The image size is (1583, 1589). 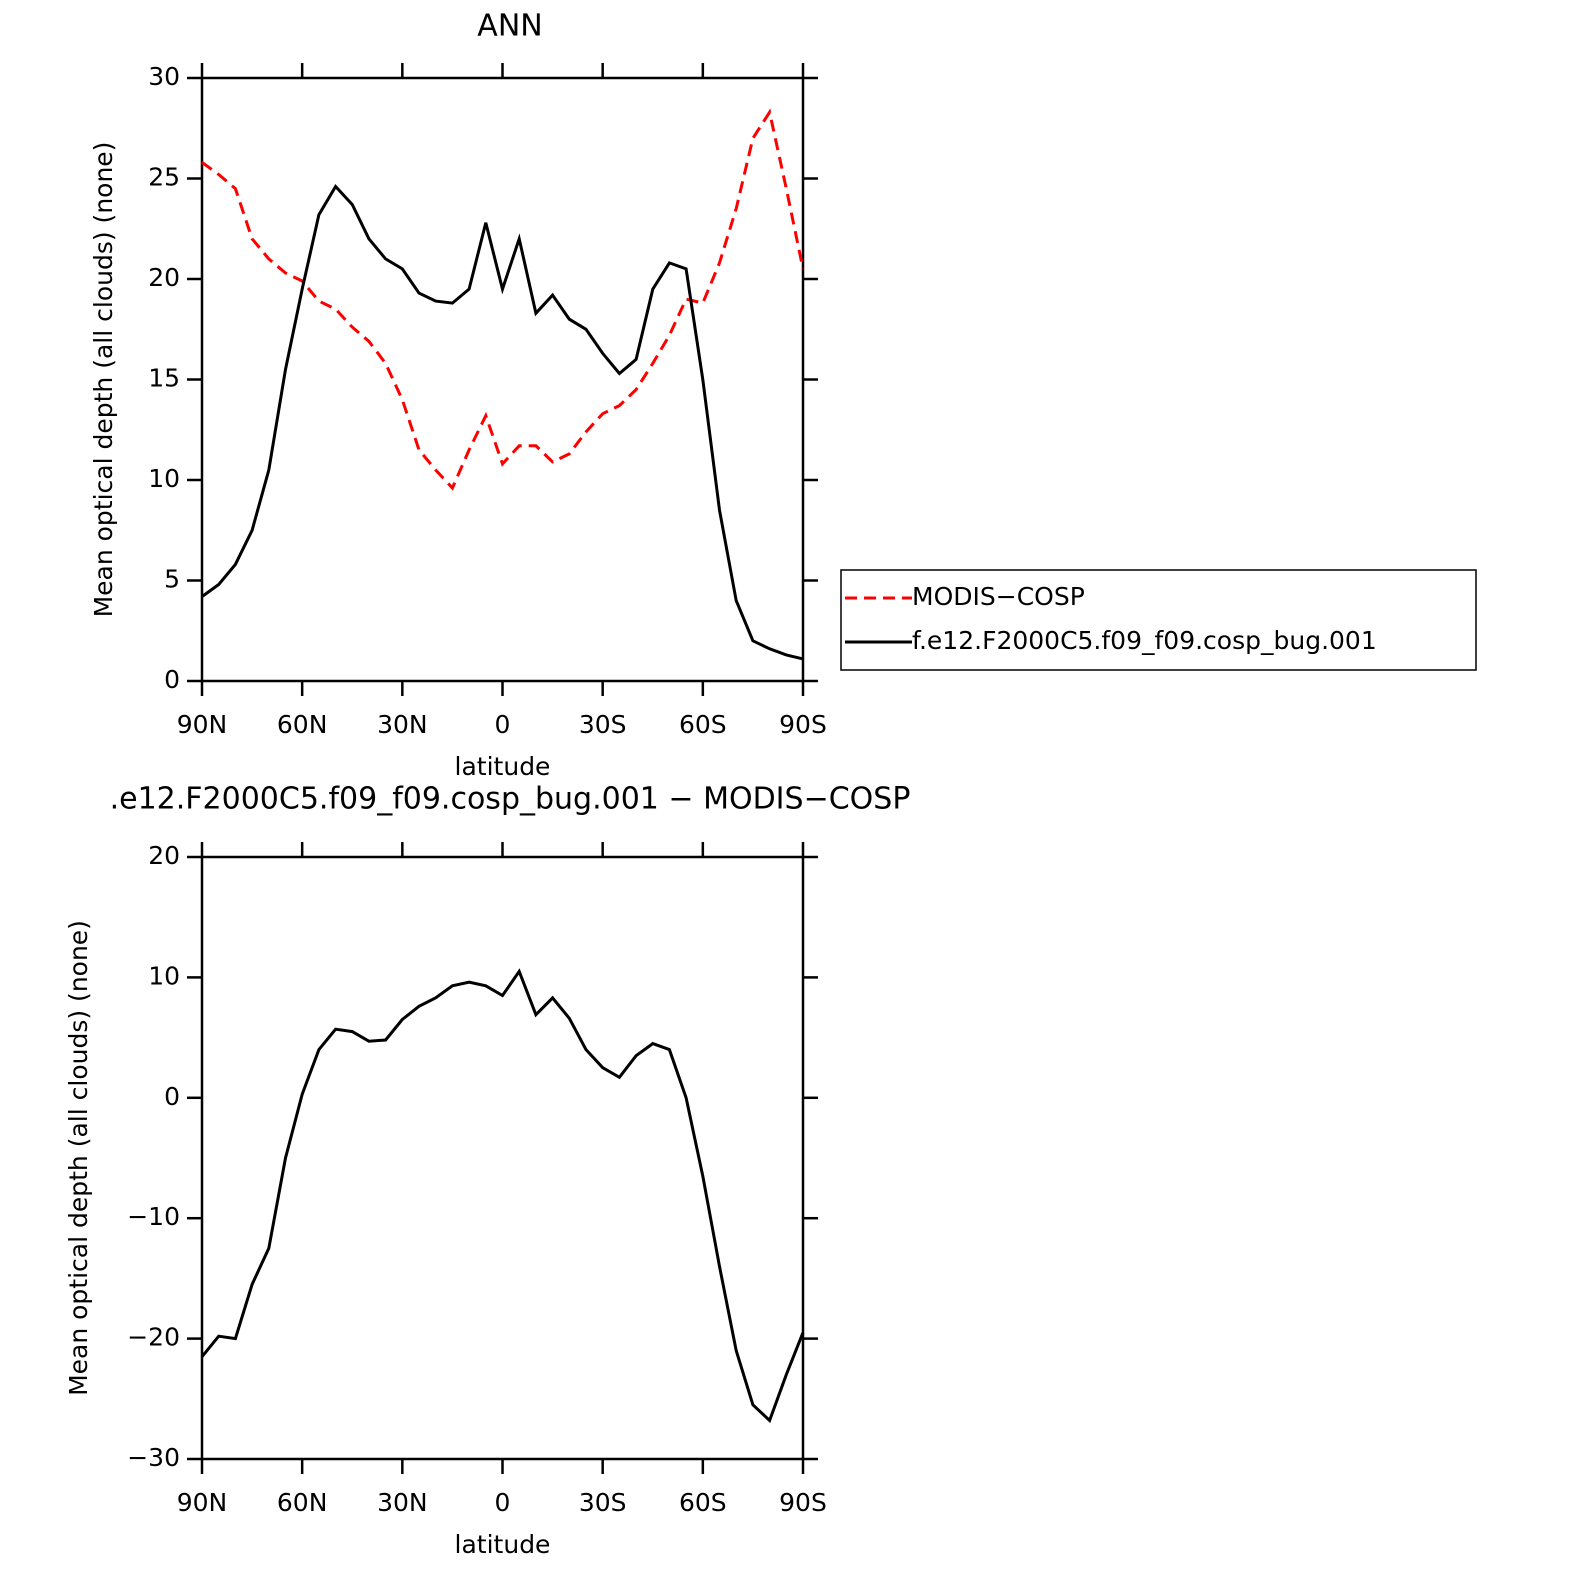 What do you see at coordinates (153, 1457) in the screenshot?
I see `y-tick-label: −30` at bounding box center [153, 1457].